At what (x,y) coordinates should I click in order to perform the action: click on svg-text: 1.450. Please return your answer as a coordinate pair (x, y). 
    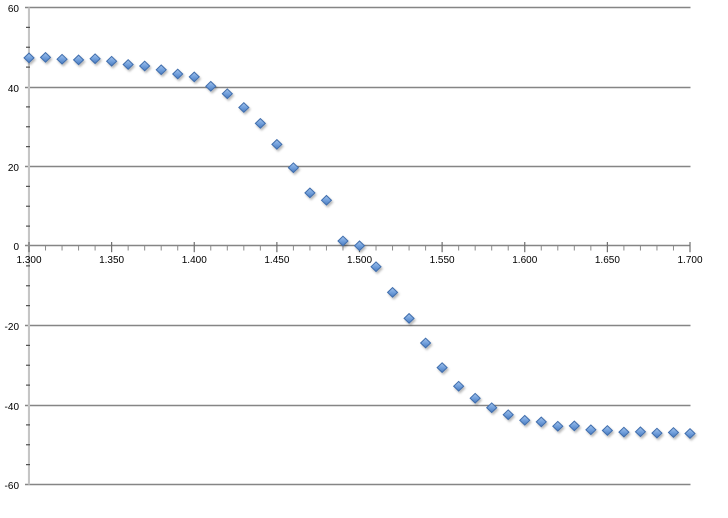
    Looking at the image, I should click on (276, 260).